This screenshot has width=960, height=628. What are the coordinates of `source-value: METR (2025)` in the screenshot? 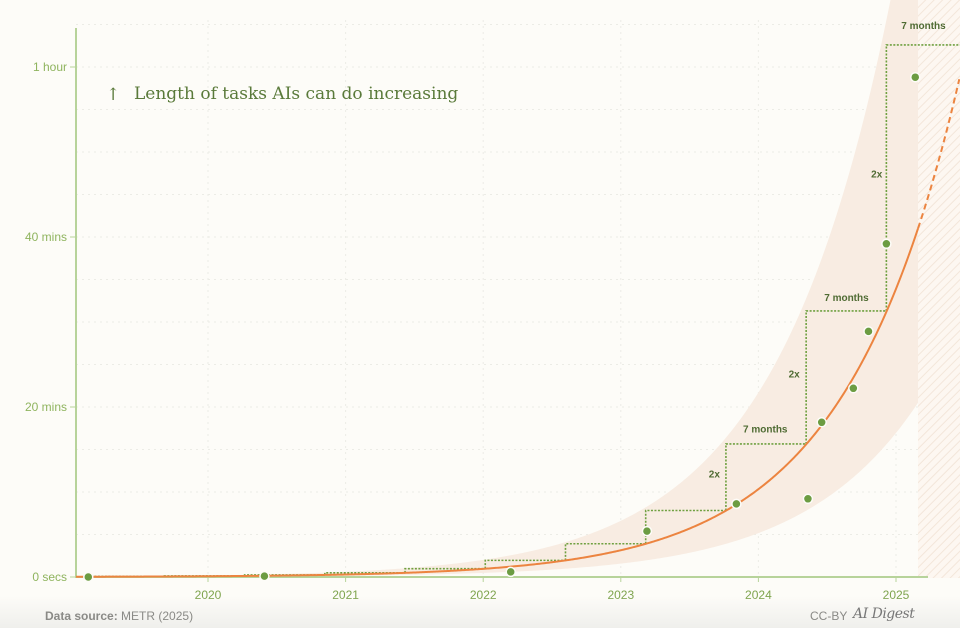 It's located at (157, 616).